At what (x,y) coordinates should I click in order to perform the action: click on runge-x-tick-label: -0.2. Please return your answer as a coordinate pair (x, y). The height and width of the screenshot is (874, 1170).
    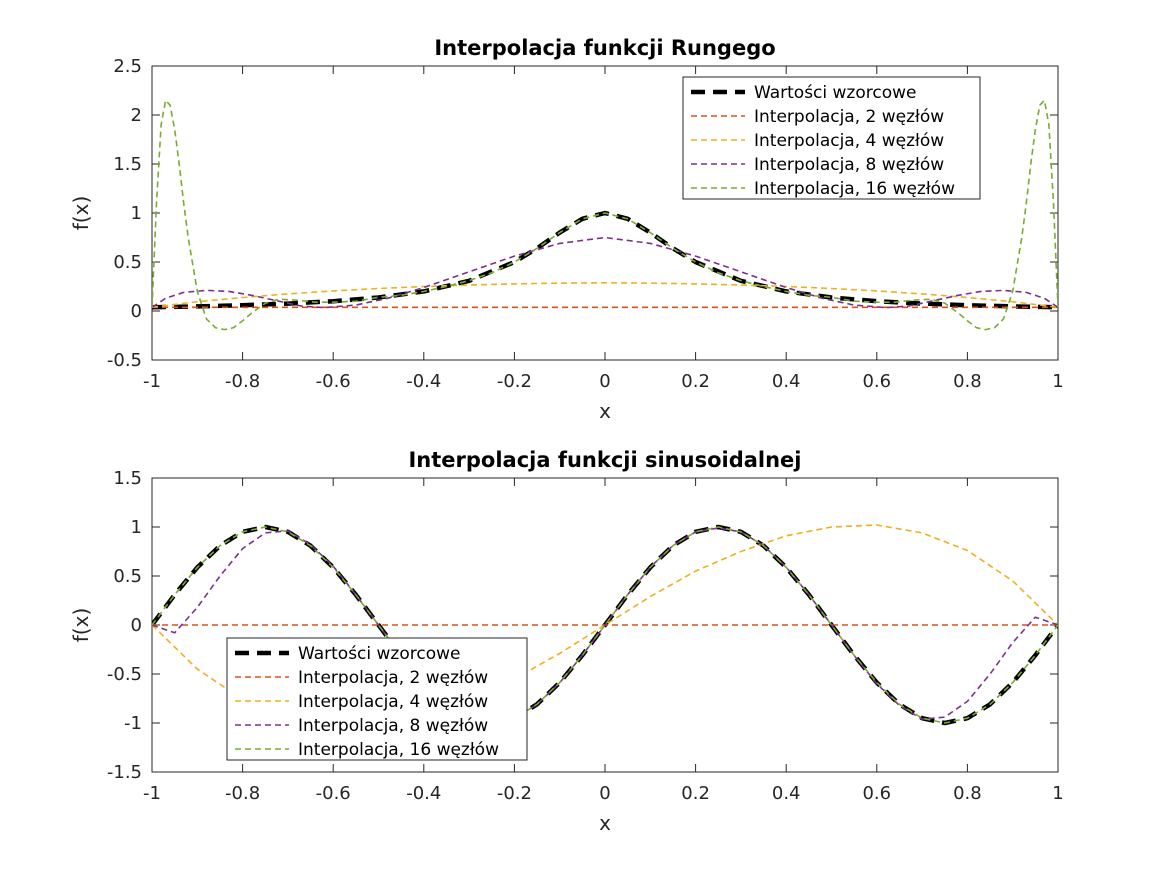
    Looking at the image, I should click on (514, 381).